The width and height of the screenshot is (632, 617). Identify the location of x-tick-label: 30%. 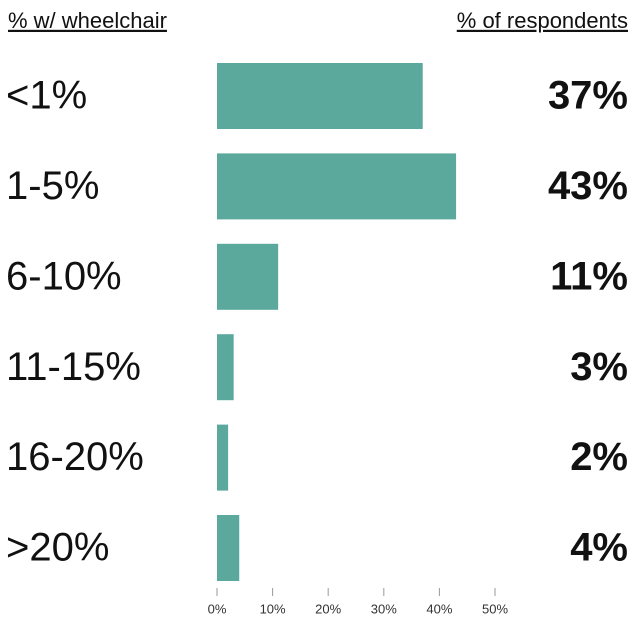
(384, 608).